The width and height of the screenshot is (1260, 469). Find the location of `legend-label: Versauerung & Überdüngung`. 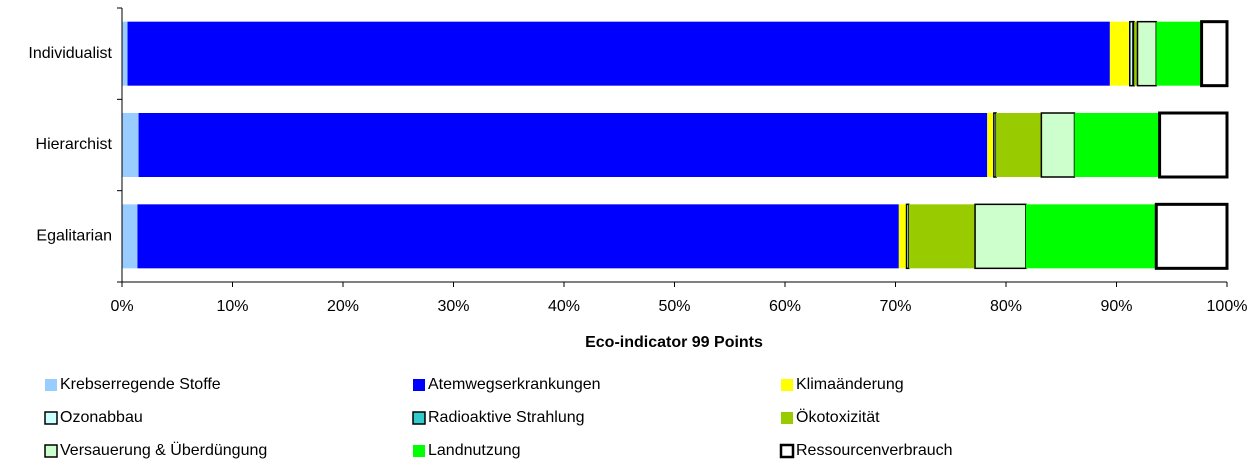

legend-label: Versauerung & Überdüngung is located at coordinates (163, 450).